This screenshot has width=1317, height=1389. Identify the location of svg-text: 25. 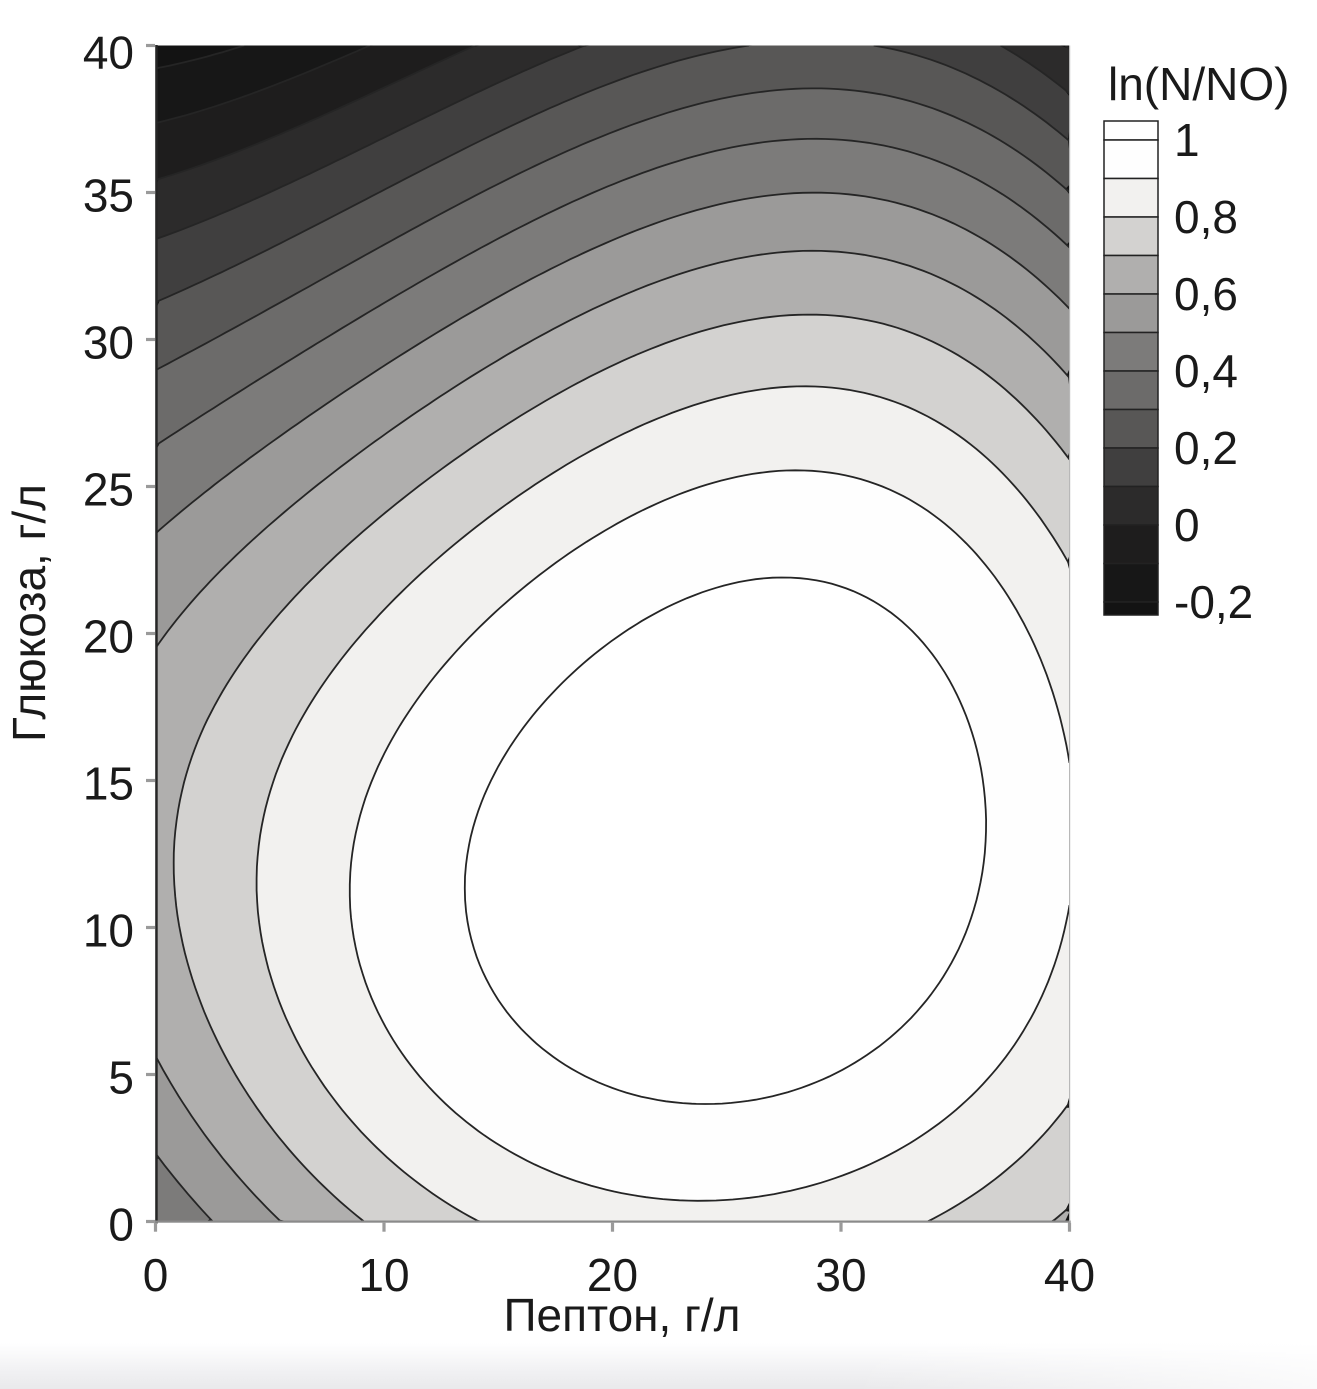
(108, 490).